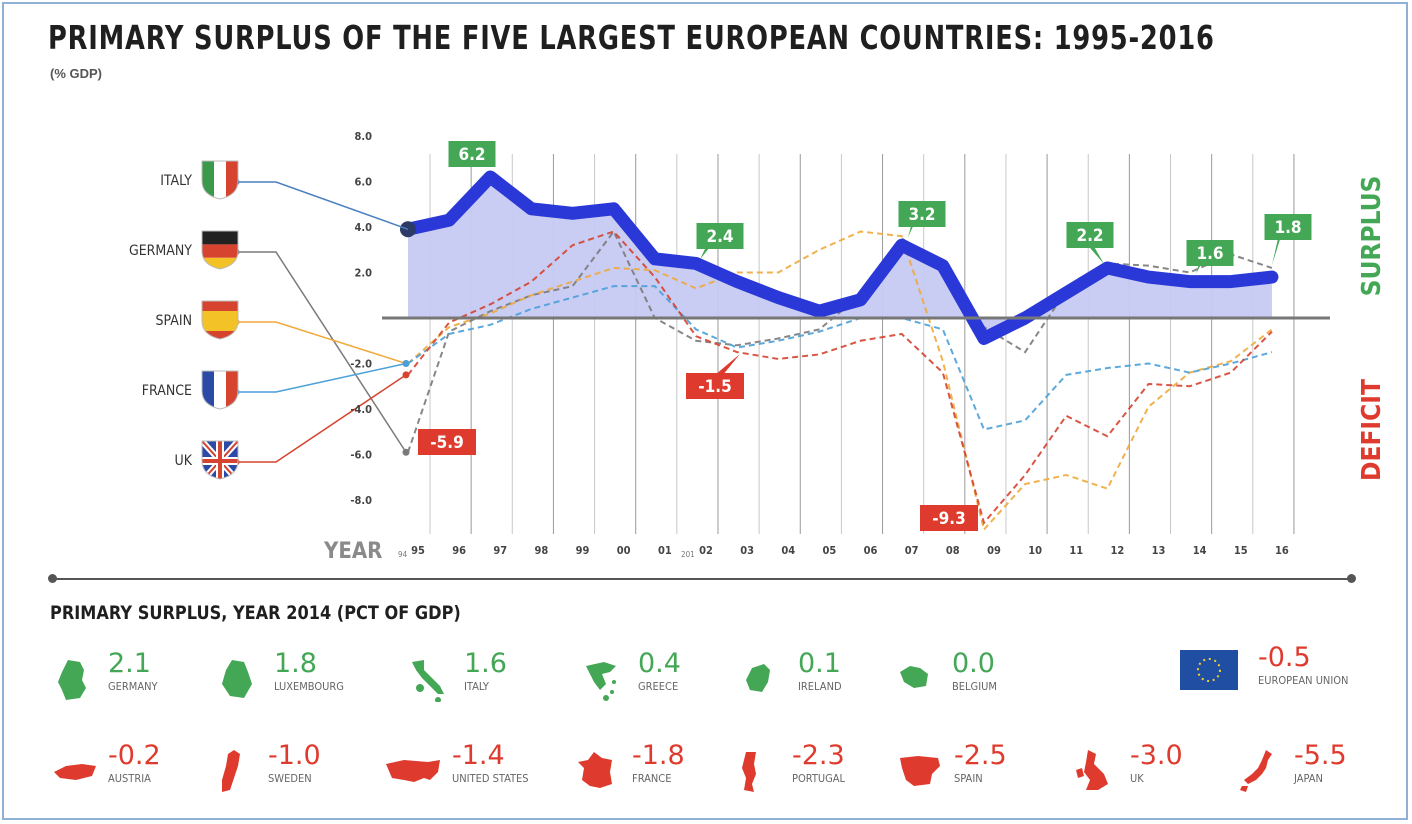 Image resolution: width=1412 pixels, height=824 pixels. Describe the element at coordinates (184, 461) in the screenshot. I see `legend-label: UK` at that location.